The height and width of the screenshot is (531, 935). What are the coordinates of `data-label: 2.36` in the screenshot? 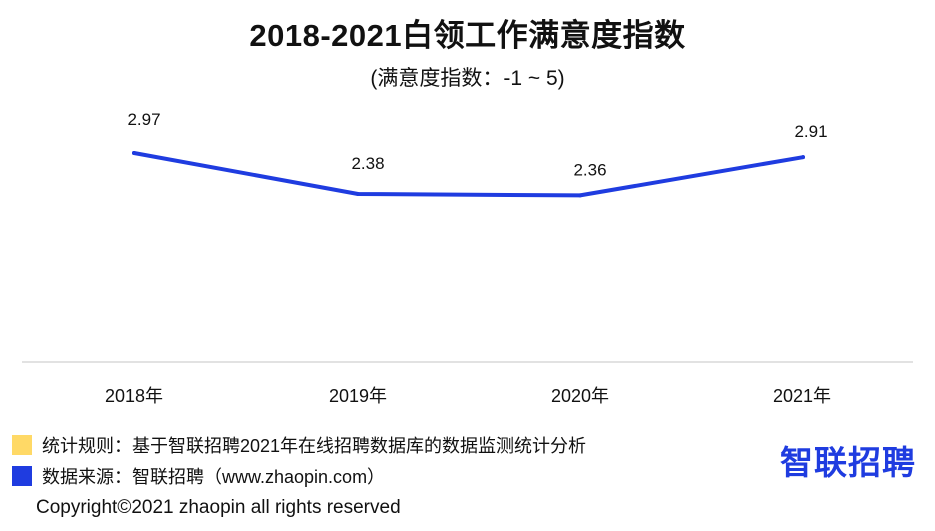 It's located at (589, 169).